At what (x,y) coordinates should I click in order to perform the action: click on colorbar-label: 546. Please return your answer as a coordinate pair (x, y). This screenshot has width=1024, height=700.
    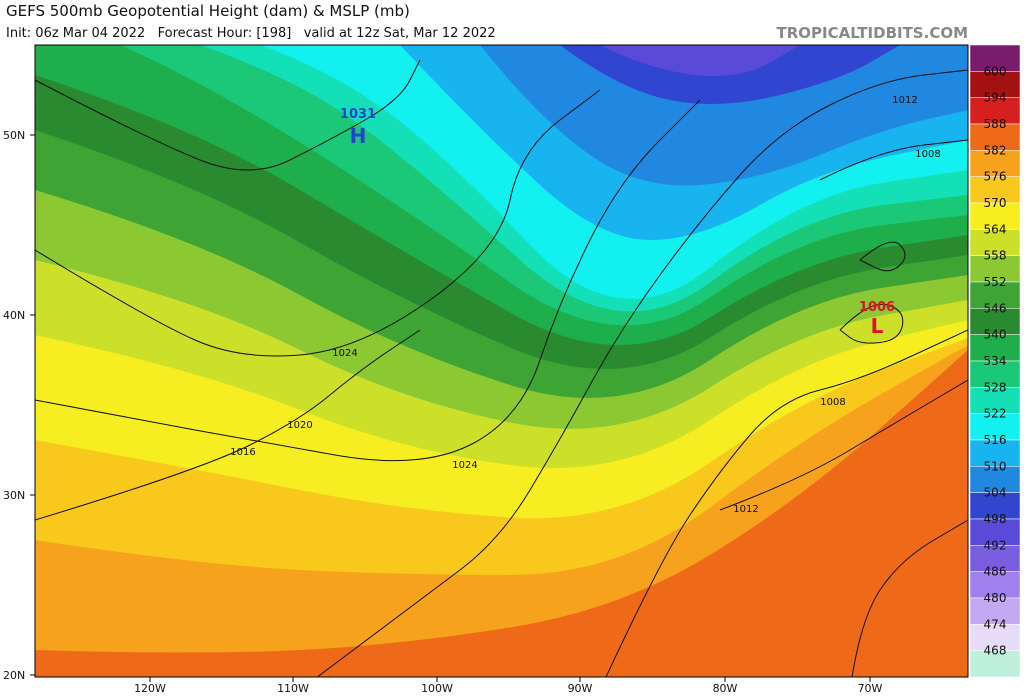
    Looking at the image, I should click on (995, 308).